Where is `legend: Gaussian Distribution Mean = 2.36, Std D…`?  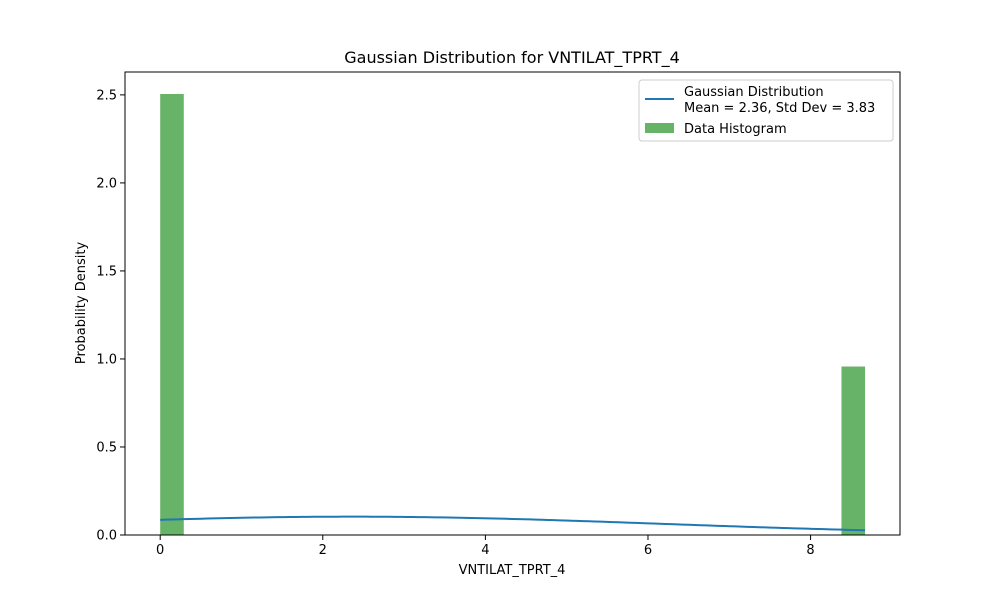
legend: Gaussian Distribution Mean = 2.36, Std D… is located at coordinates (766, 110).